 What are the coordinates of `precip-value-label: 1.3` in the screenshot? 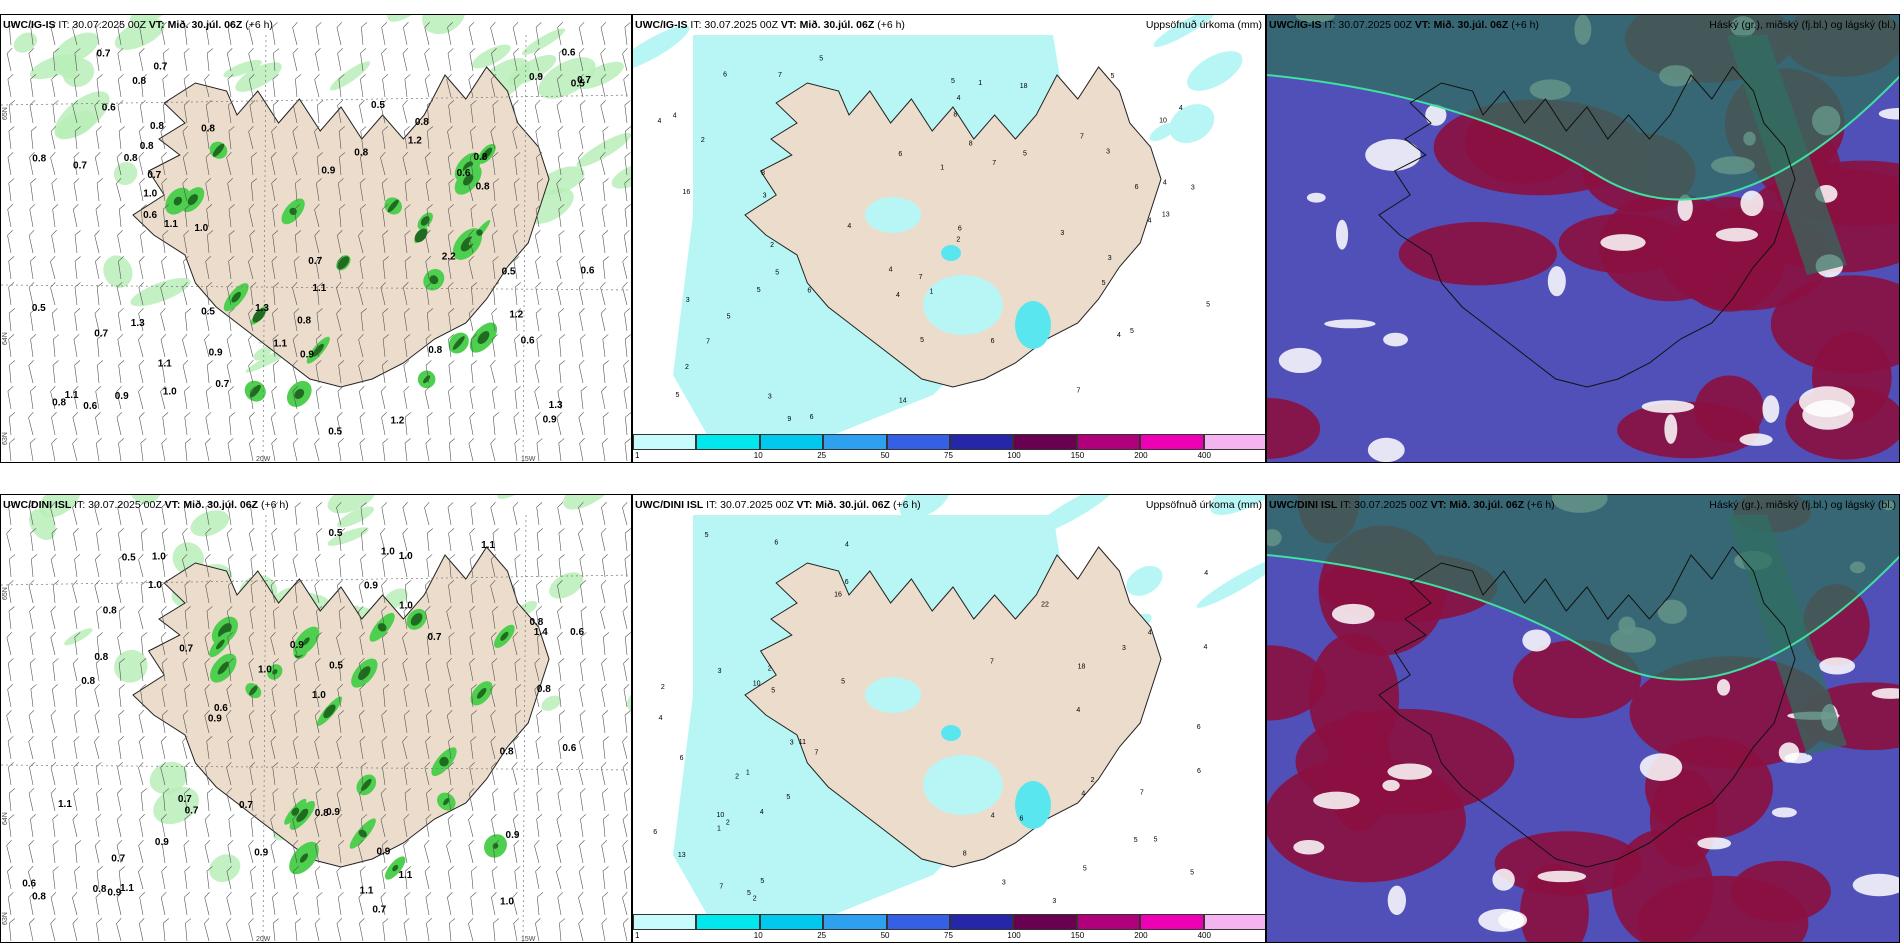 It's located at (262, 308).